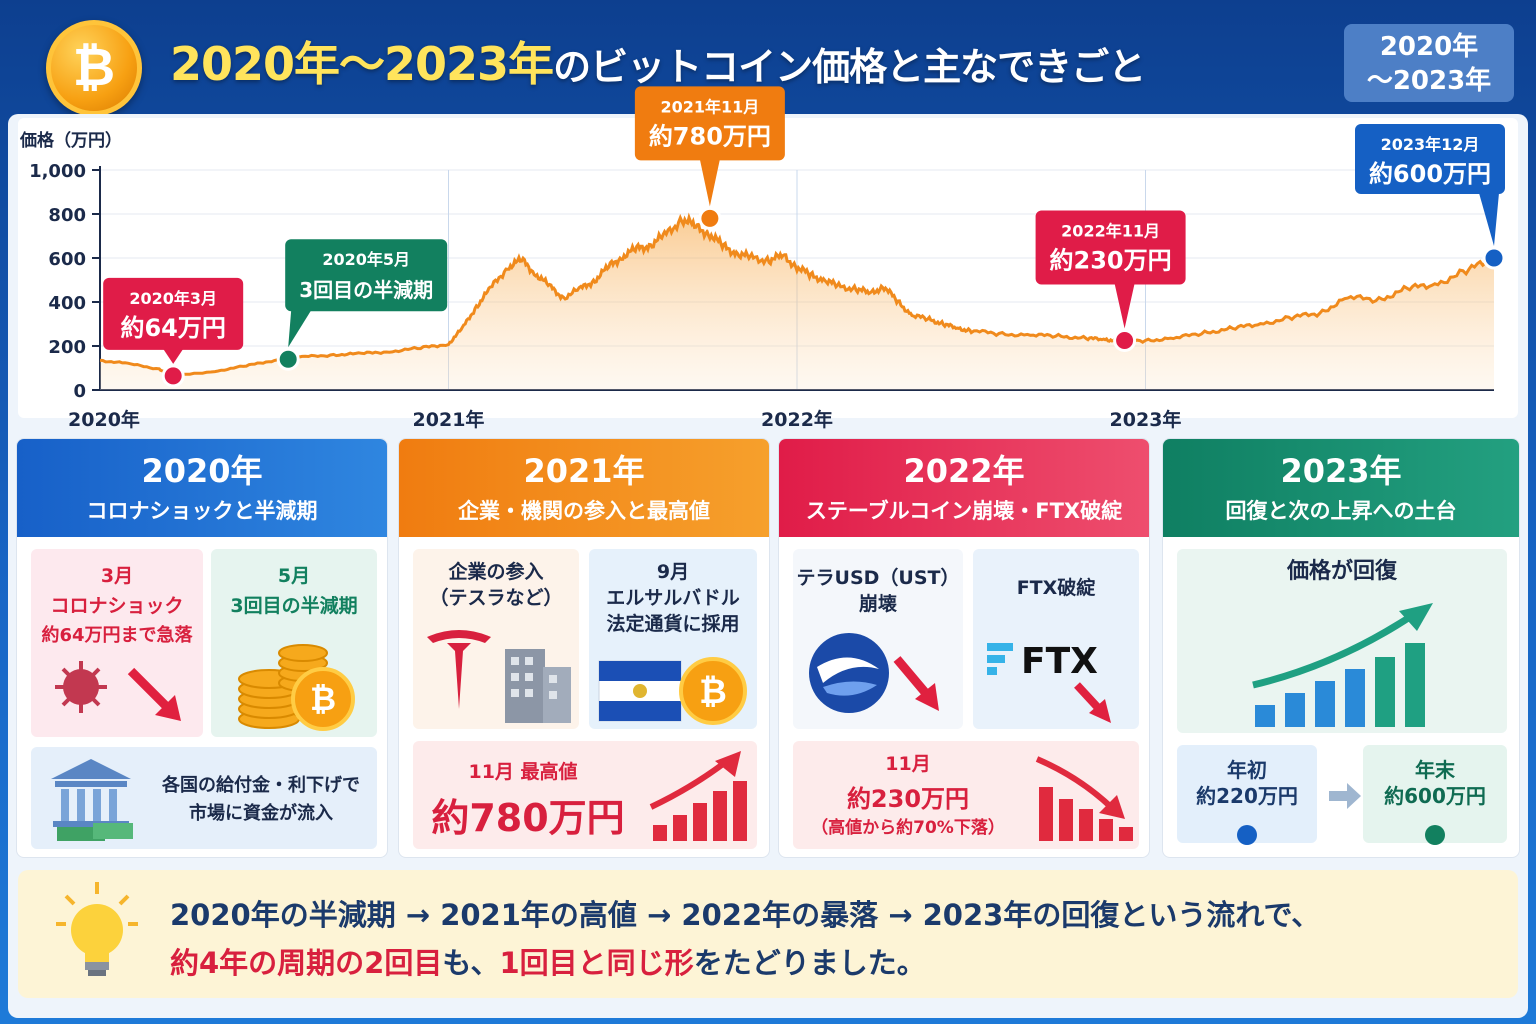 This screenshot has width=1536, height=1024. I want to click on y-axis-label: 価格（万円）, so click(70, 140).